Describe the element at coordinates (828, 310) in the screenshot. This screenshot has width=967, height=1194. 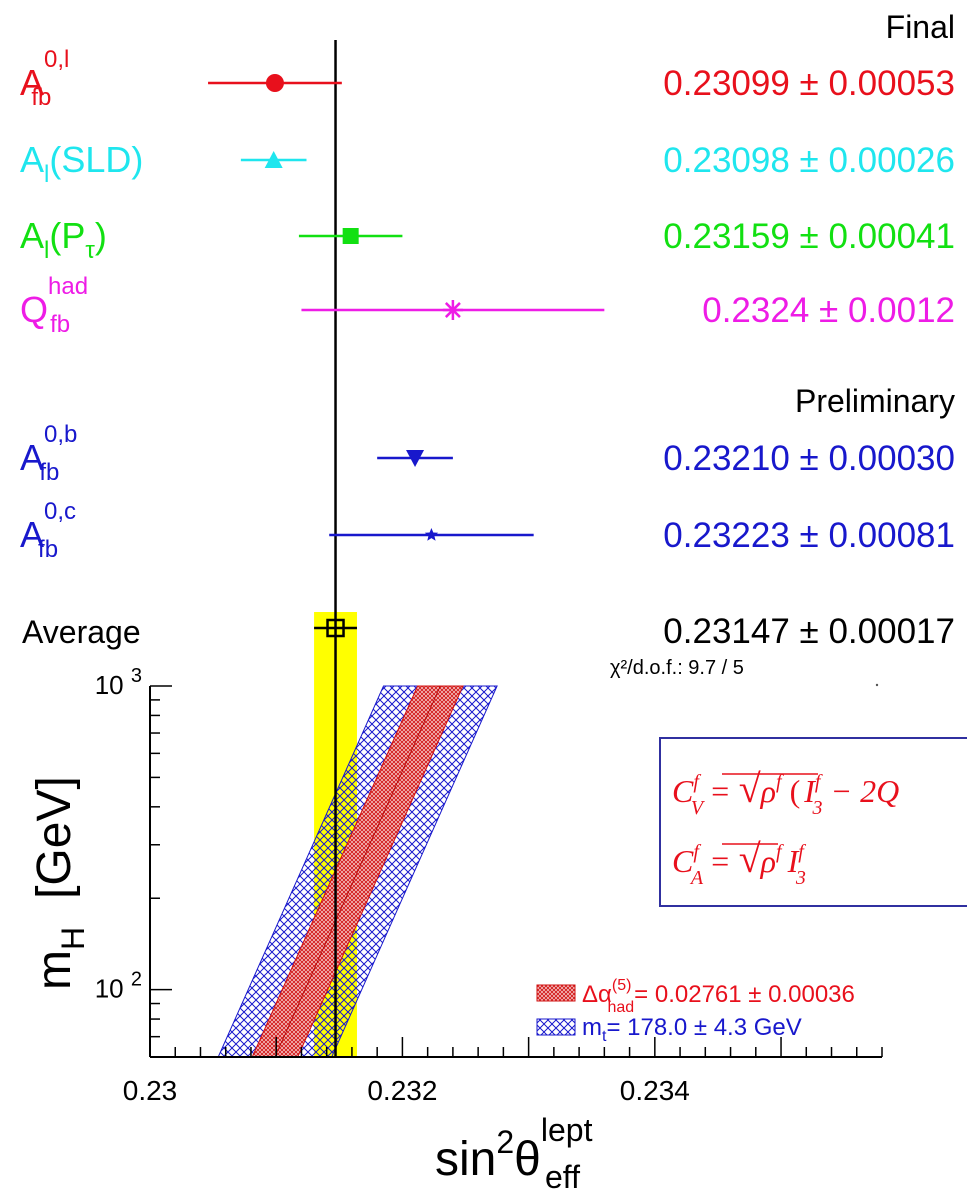
I see `measurement-value: 0.2324 ± 0.0012` at that location.